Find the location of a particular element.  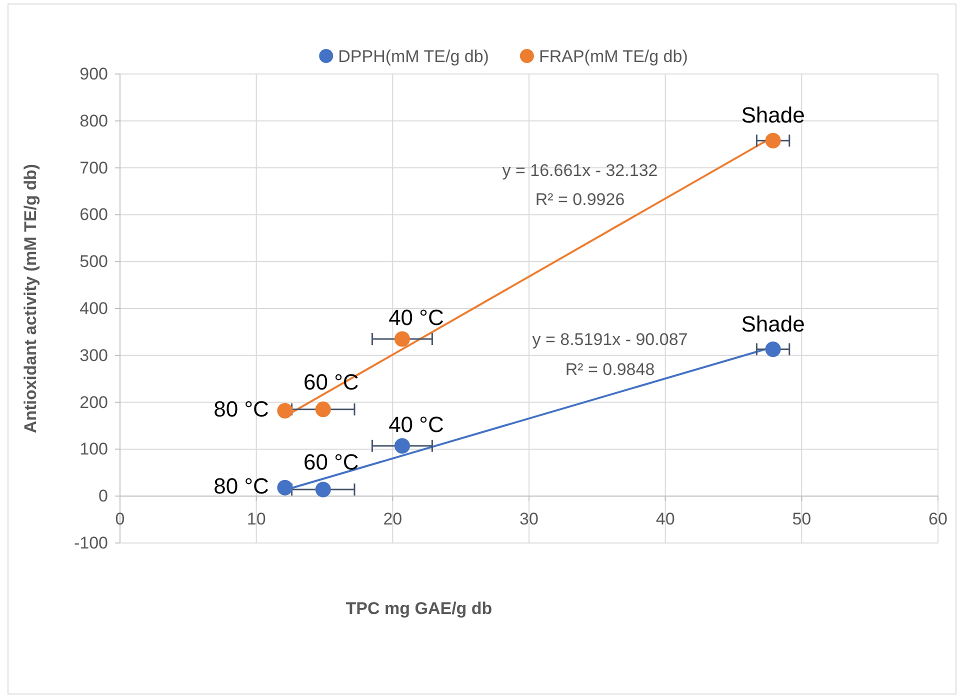

annotation: y = 16.661x - 32.132 is located at coordinates (580, 170).